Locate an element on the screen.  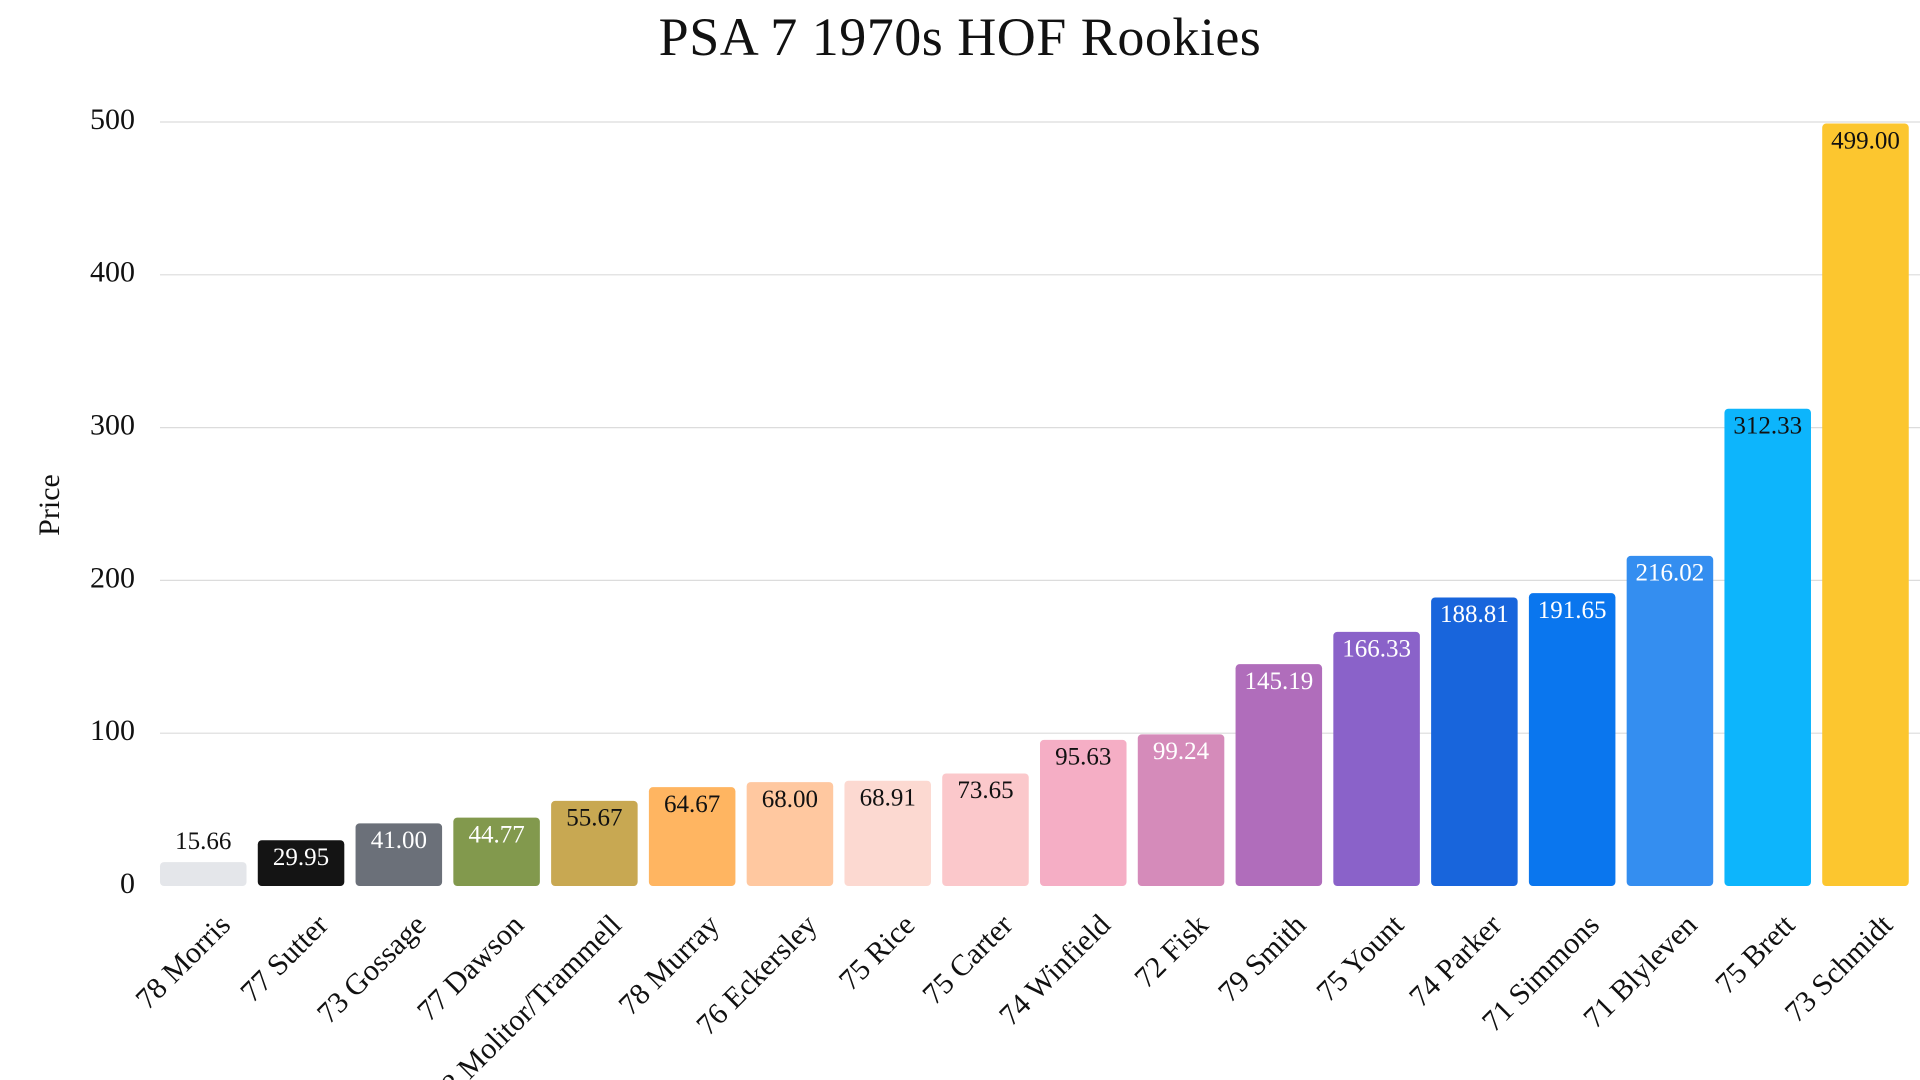
y-tick-label: 100 is located at coordinates (112, 730).